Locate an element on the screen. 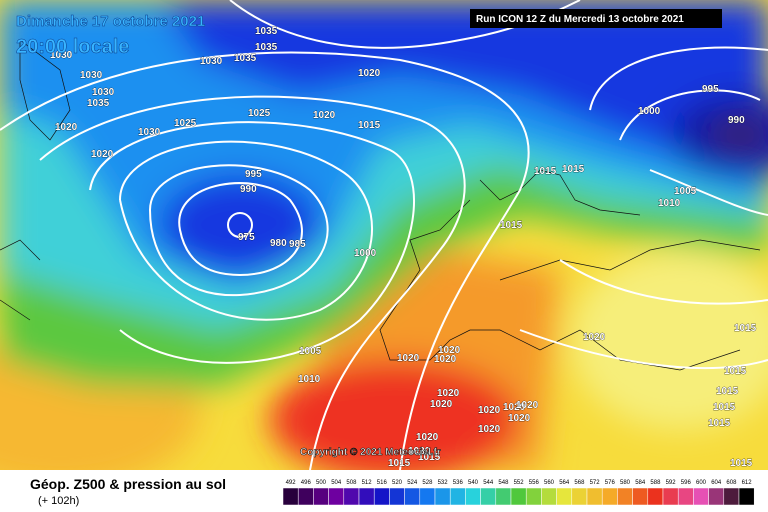 The height and width of the screenshot is (512, 768). legend-lead: (+ 102h) is located at coordinates (58, 501).